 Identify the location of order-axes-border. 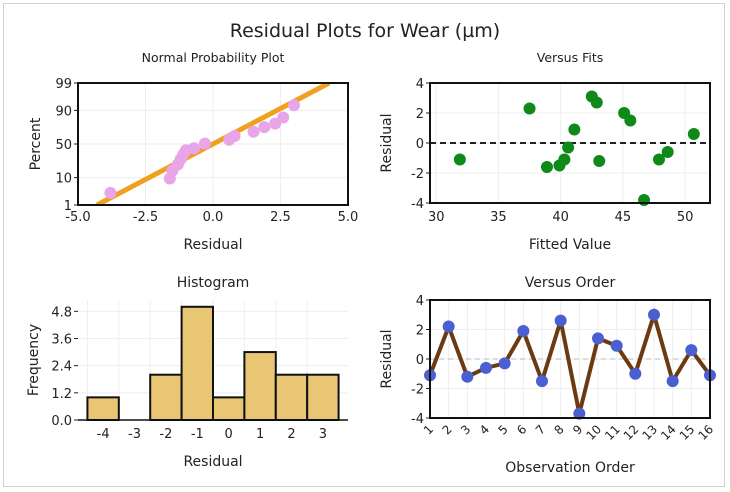
(570, 359).